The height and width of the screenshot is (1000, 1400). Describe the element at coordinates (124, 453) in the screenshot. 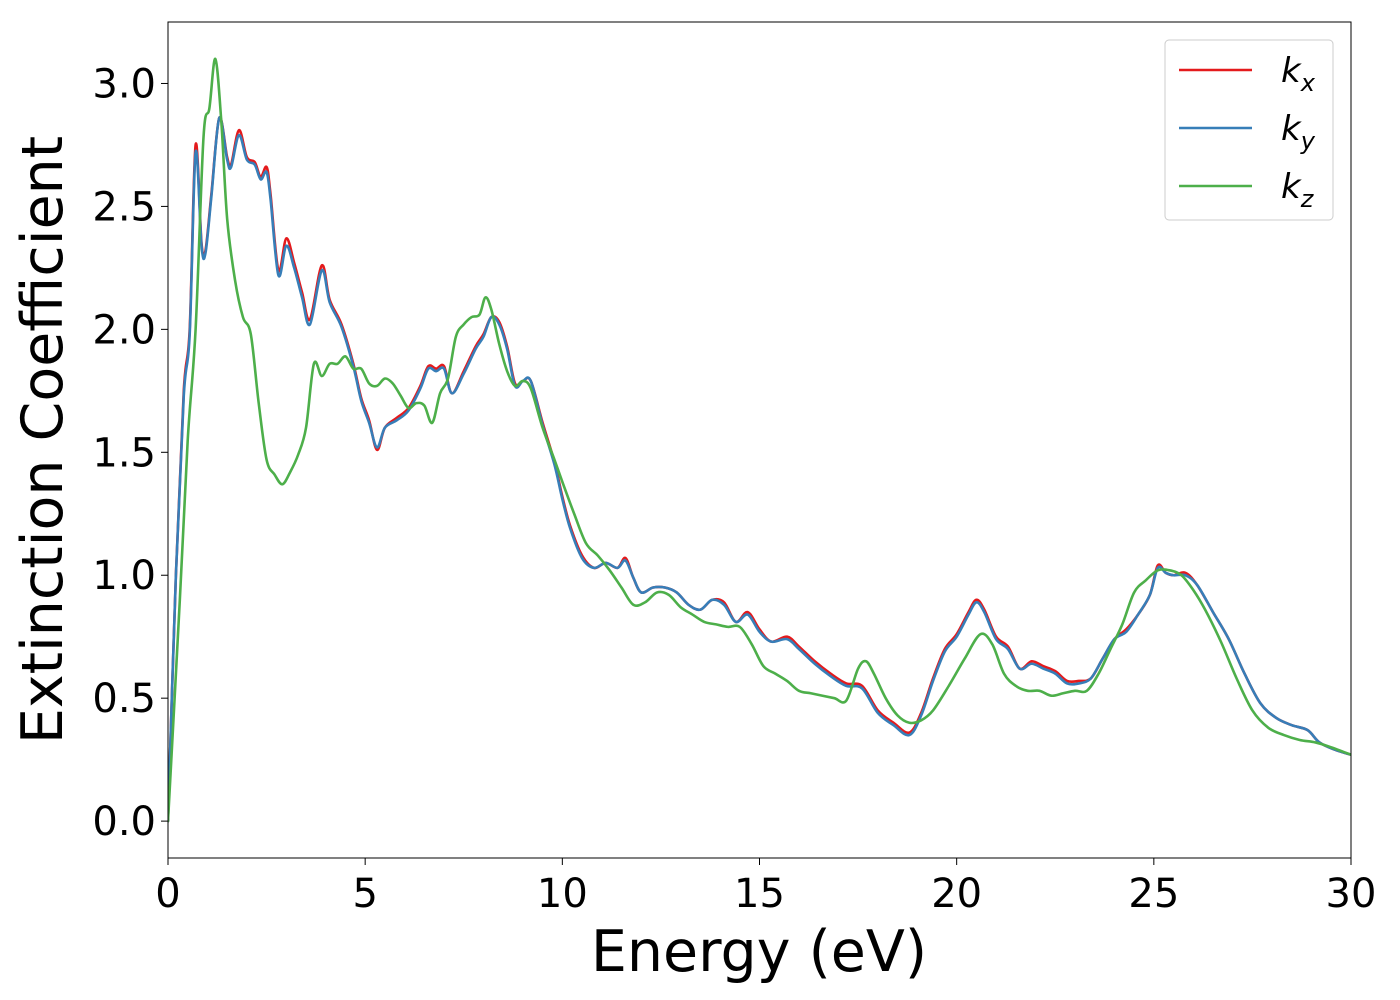

I see `y-tick-label: 1.5` at that location.